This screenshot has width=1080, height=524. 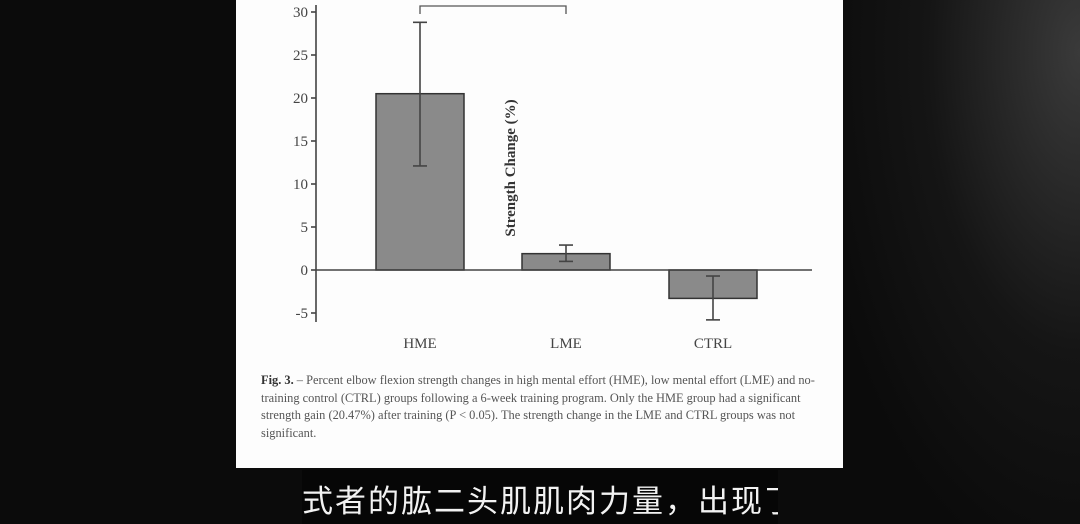 I want to click on y-tick-label: 25, so click(x=300, y=56).